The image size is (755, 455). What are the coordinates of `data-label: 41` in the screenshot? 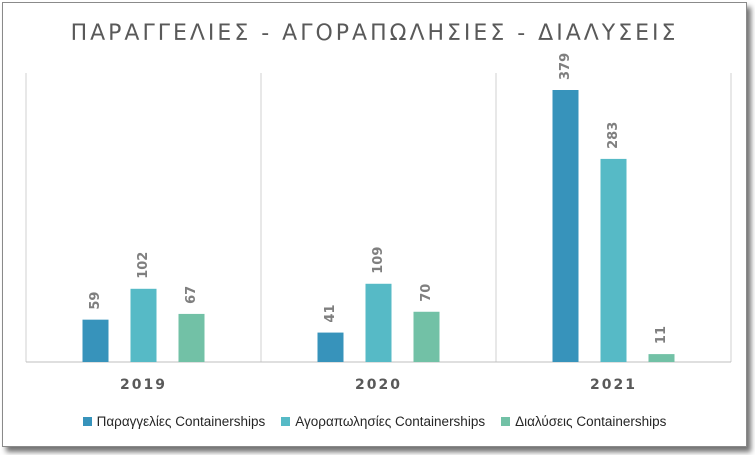 It's located at (330, 313).